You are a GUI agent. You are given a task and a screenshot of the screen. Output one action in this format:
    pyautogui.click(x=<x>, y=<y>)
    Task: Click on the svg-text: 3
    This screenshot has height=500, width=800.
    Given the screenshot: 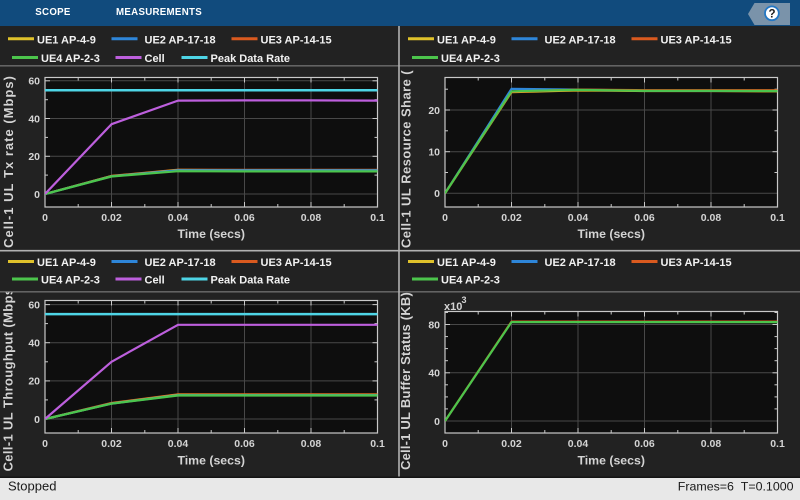 What is the action you would take?
    pyautogui.click(x=464, y=300)
    